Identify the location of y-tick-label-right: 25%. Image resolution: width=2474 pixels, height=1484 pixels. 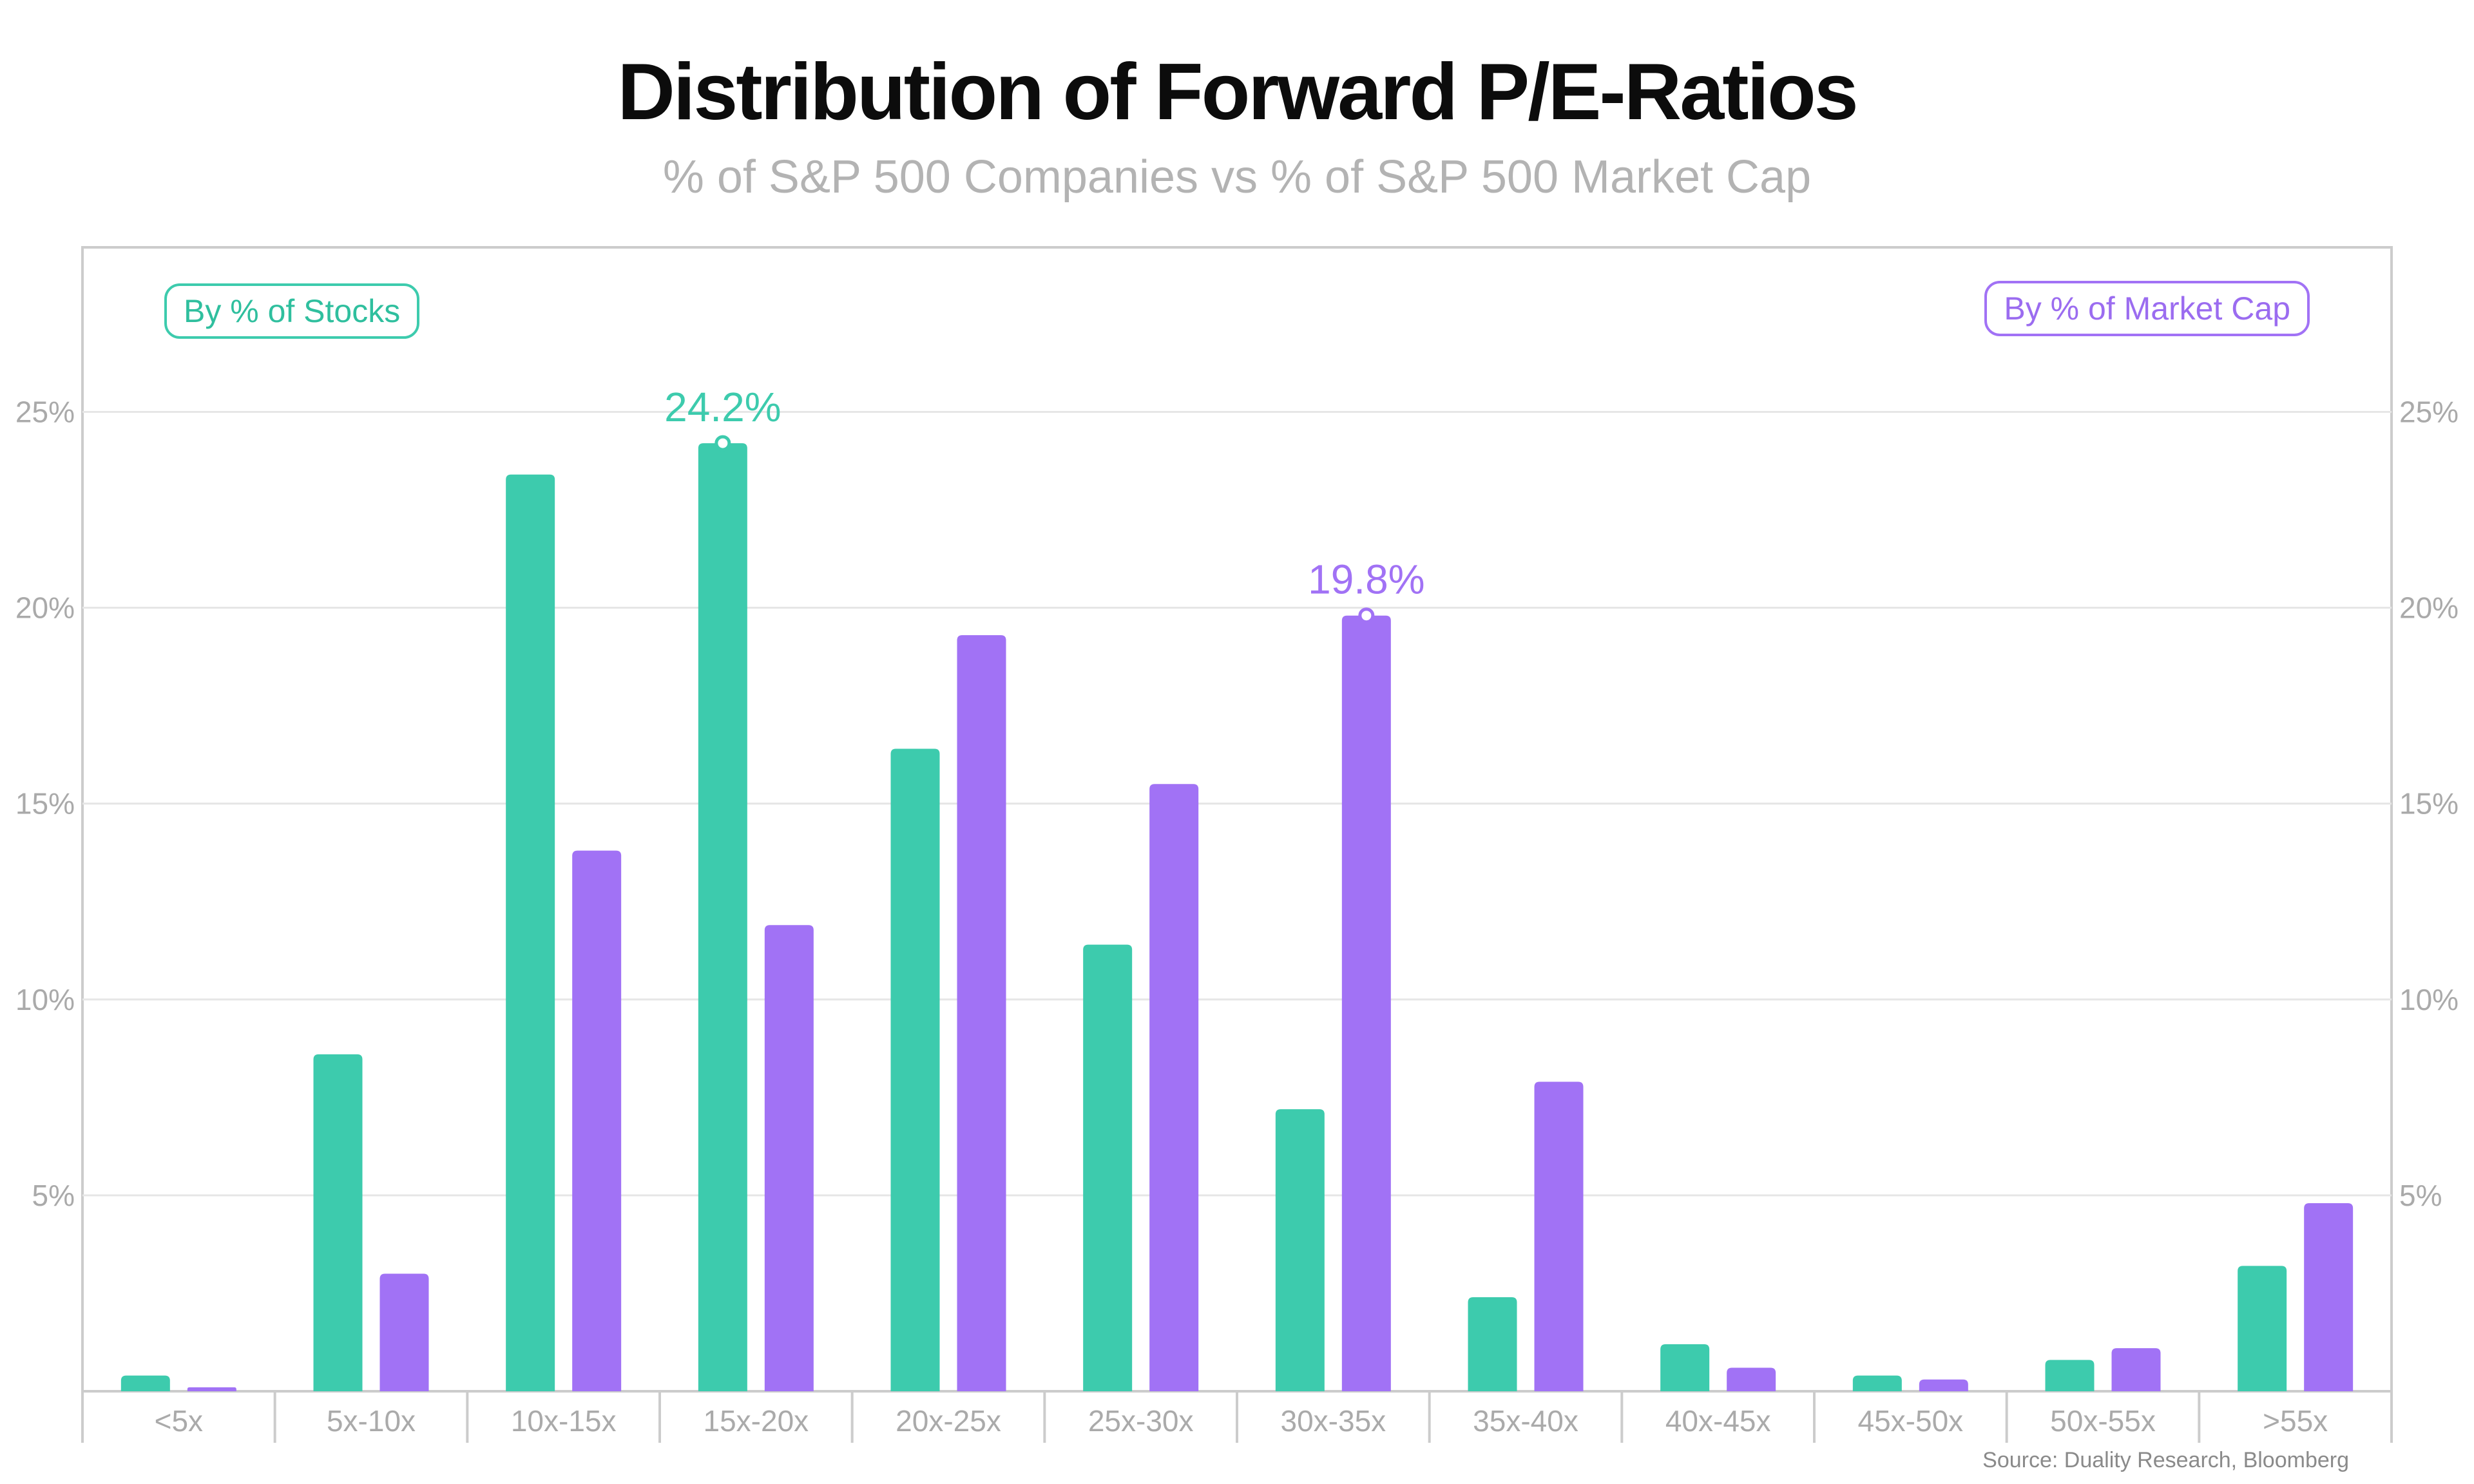
(2429, 411).